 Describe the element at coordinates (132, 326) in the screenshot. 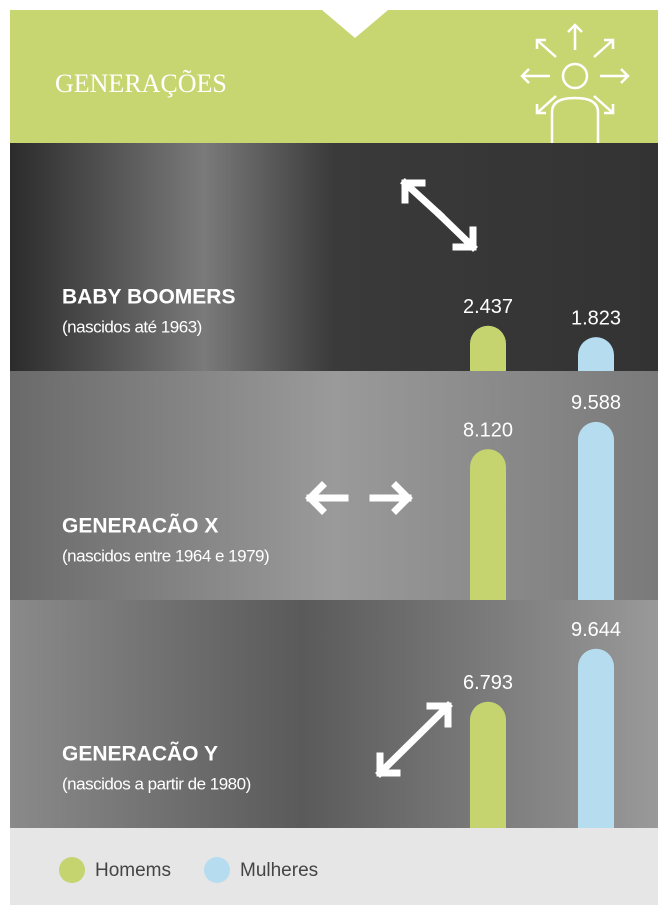

I see `category-subtitle: (nascidos até 1963)` at that location.